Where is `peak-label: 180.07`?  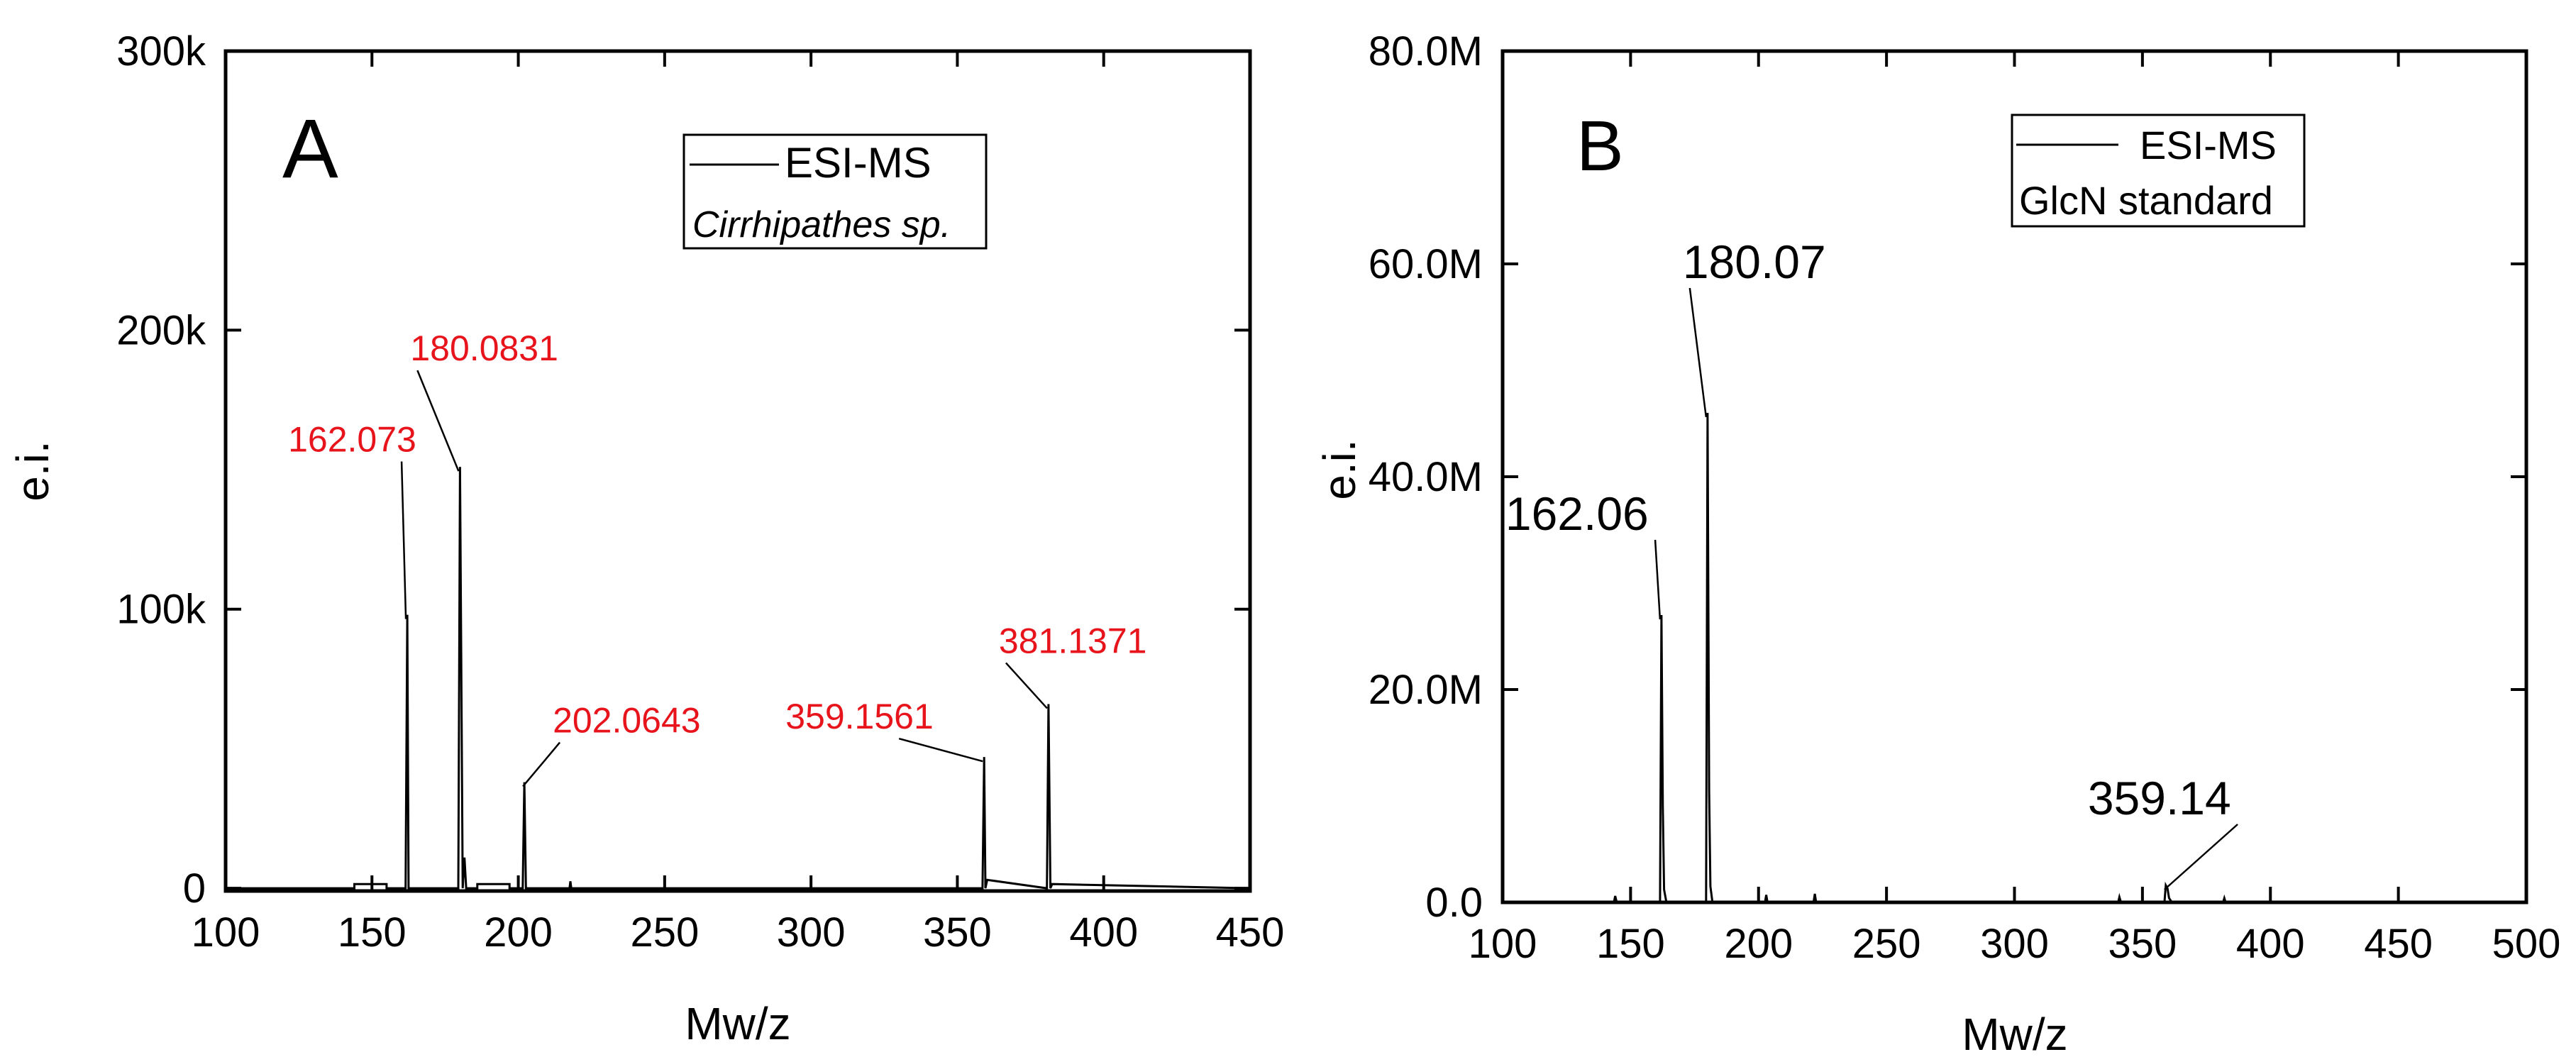
peak-label: 180.07 is located at coordinates (1754, 262).